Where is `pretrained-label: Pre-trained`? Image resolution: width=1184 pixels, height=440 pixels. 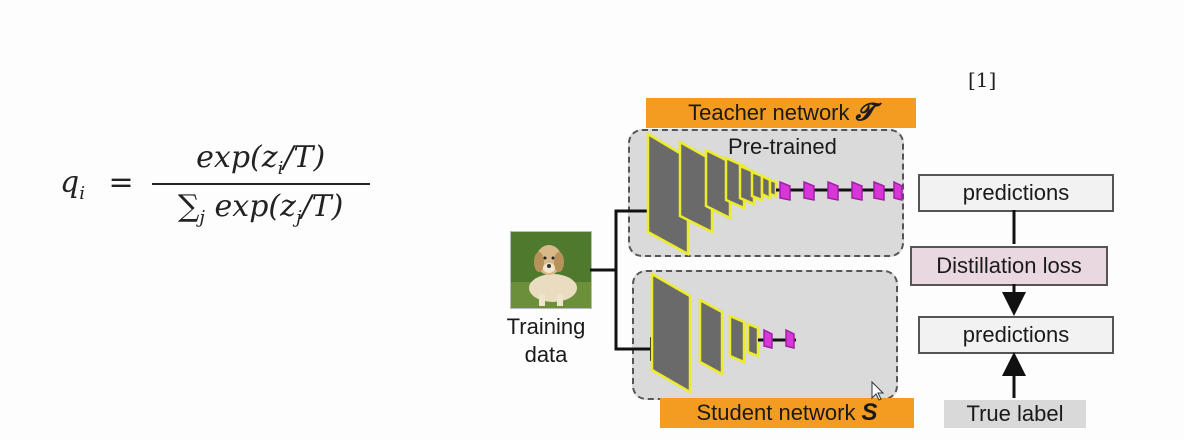
pretrained-label: Pre-trained is located at coordinates (782, 146).